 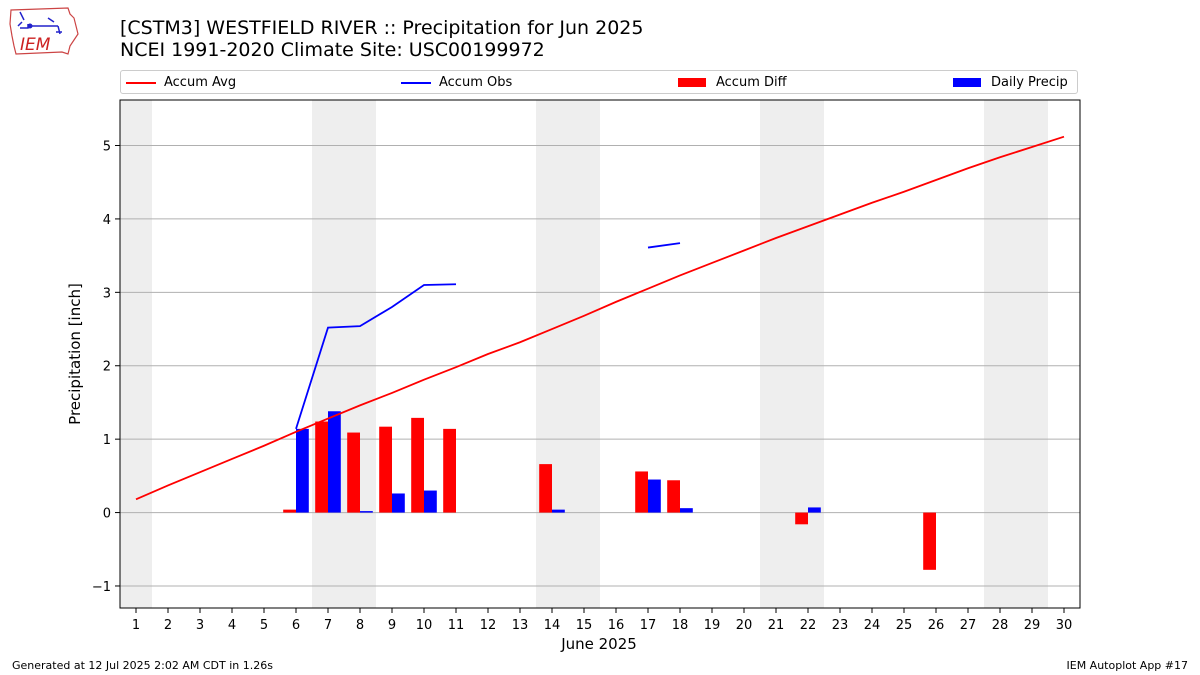 I want to click on title-line-2: NCEI 1991-2020 Climate Site: USC00199972, so click(x=332, y=50).